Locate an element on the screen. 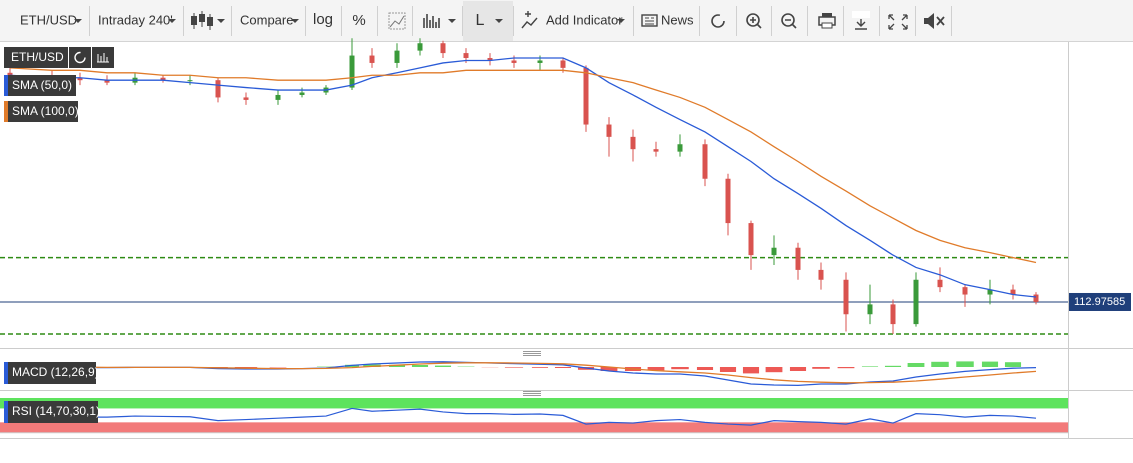 This screenshot has height=463, width=1133. zoom-in-button is located at coordinates (754, 21).